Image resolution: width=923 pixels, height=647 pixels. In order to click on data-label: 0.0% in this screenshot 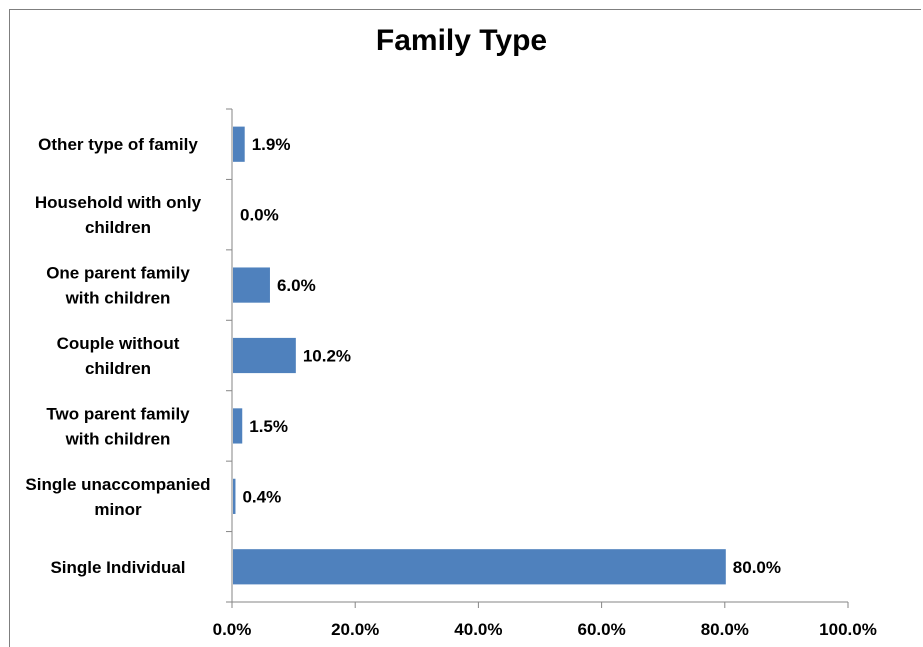, I will do `click(259, 215)`.